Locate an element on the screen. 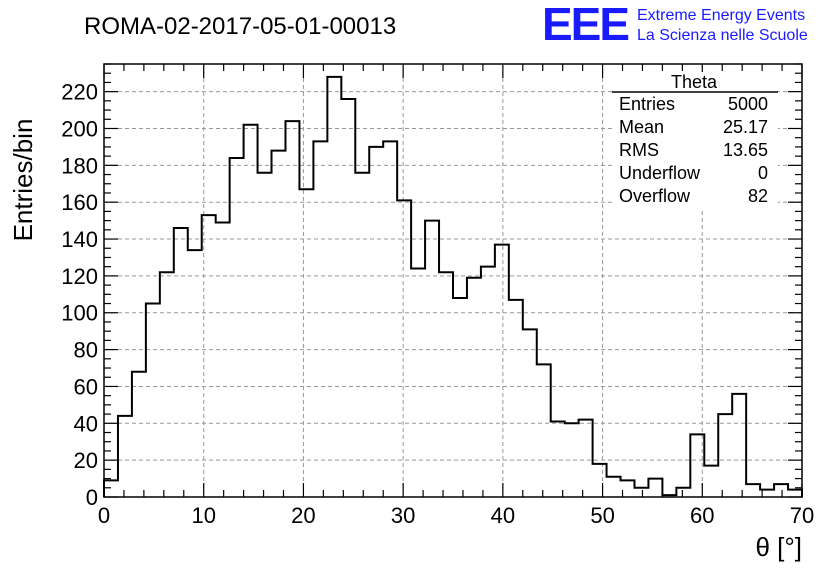 The image size is (836, 572). stats-row-label: Mean is located at coordinates (641, 127).